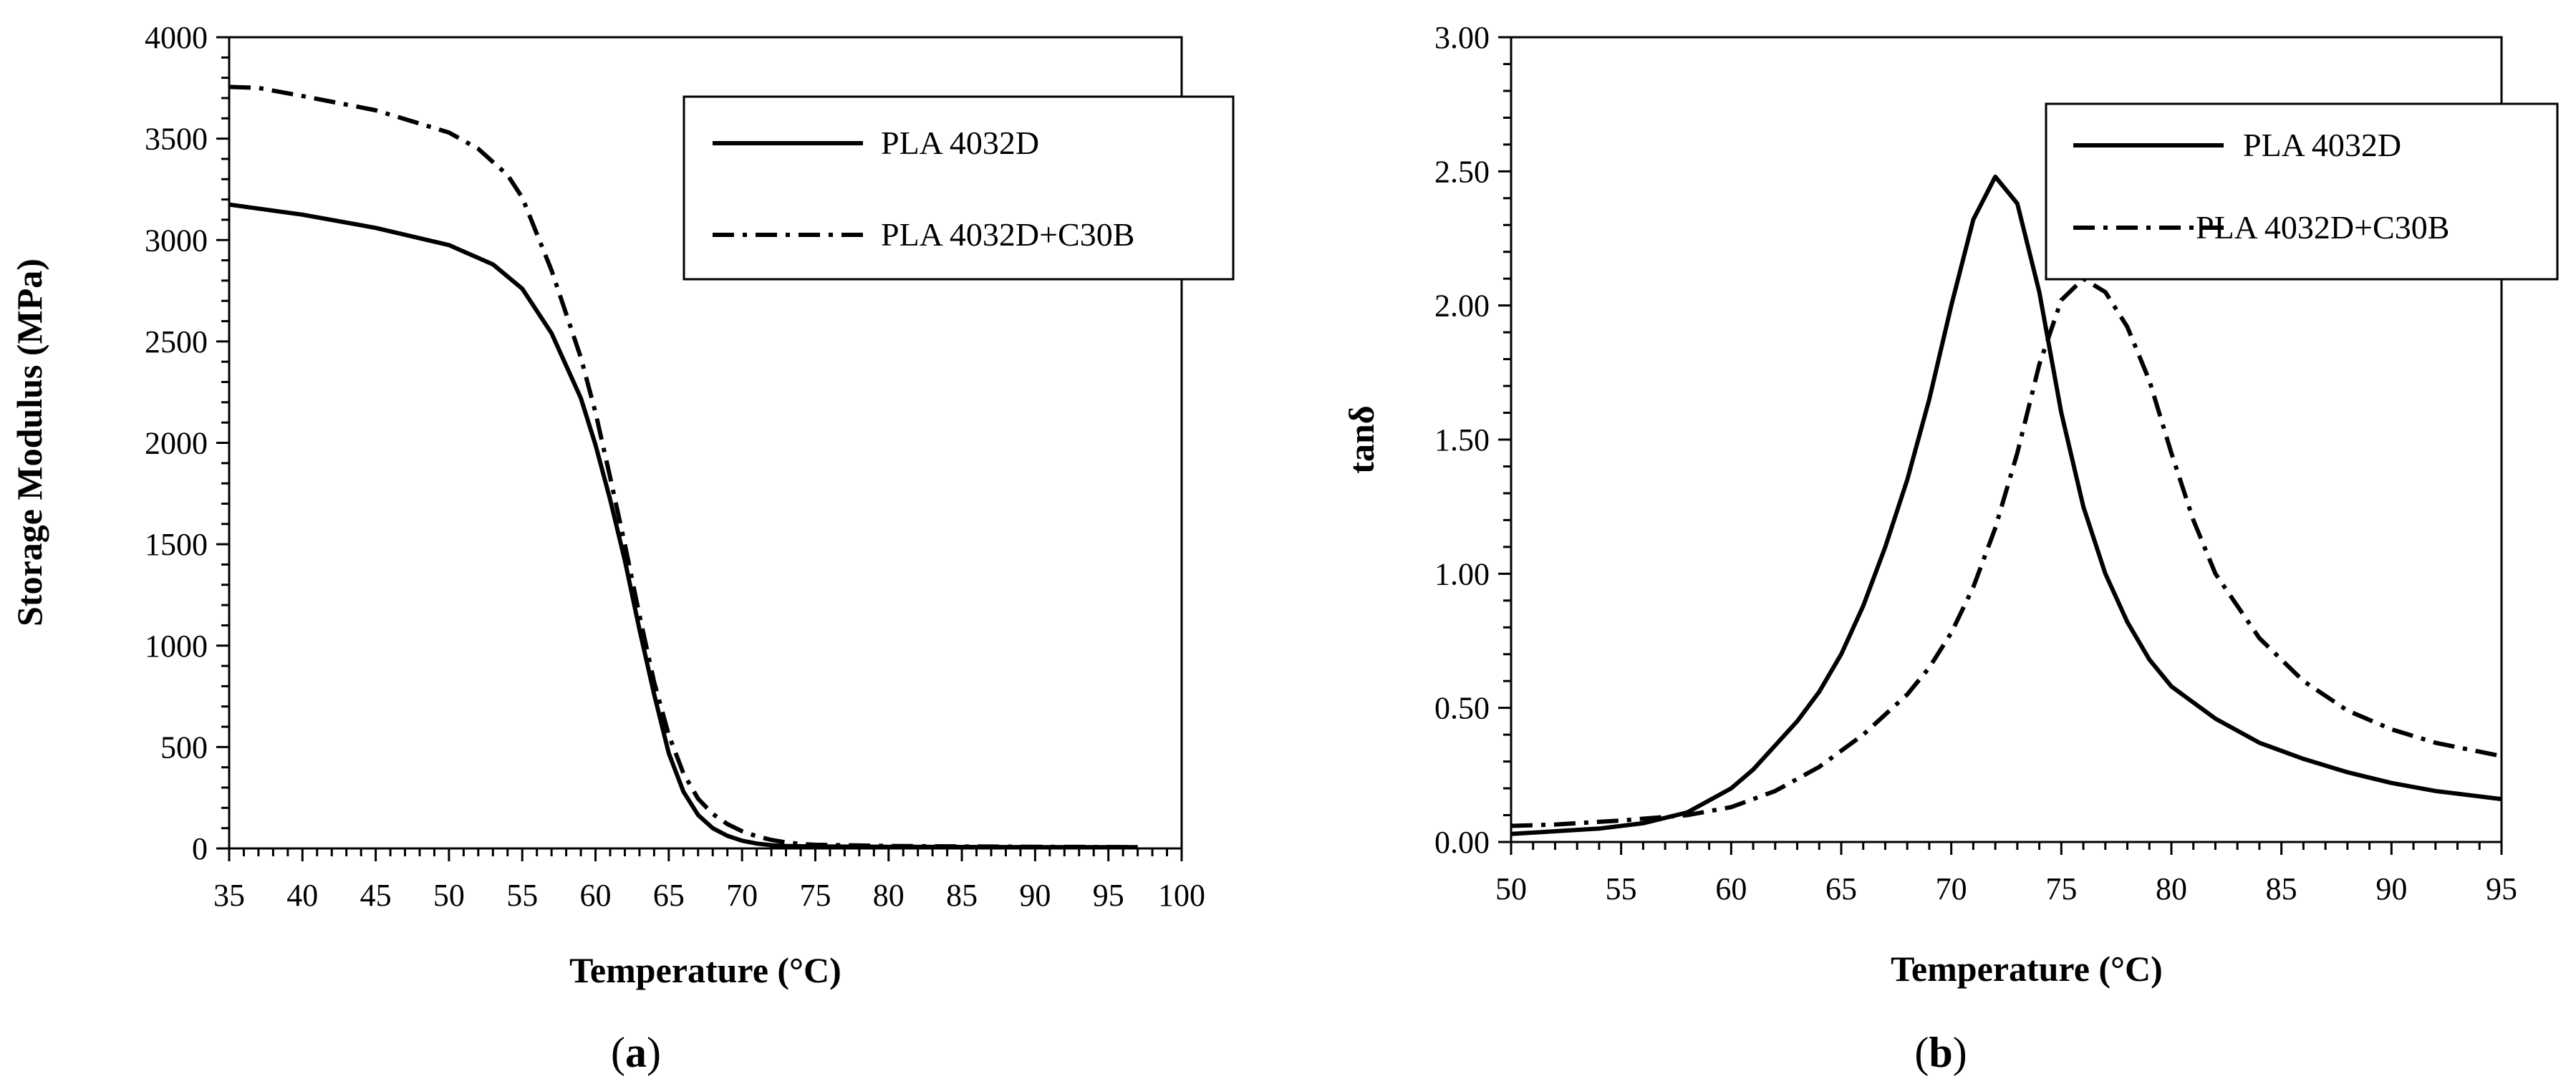  I want to click on legend-b: PLA 4032D PLA 4032D+C30B, so click(2302, 191).